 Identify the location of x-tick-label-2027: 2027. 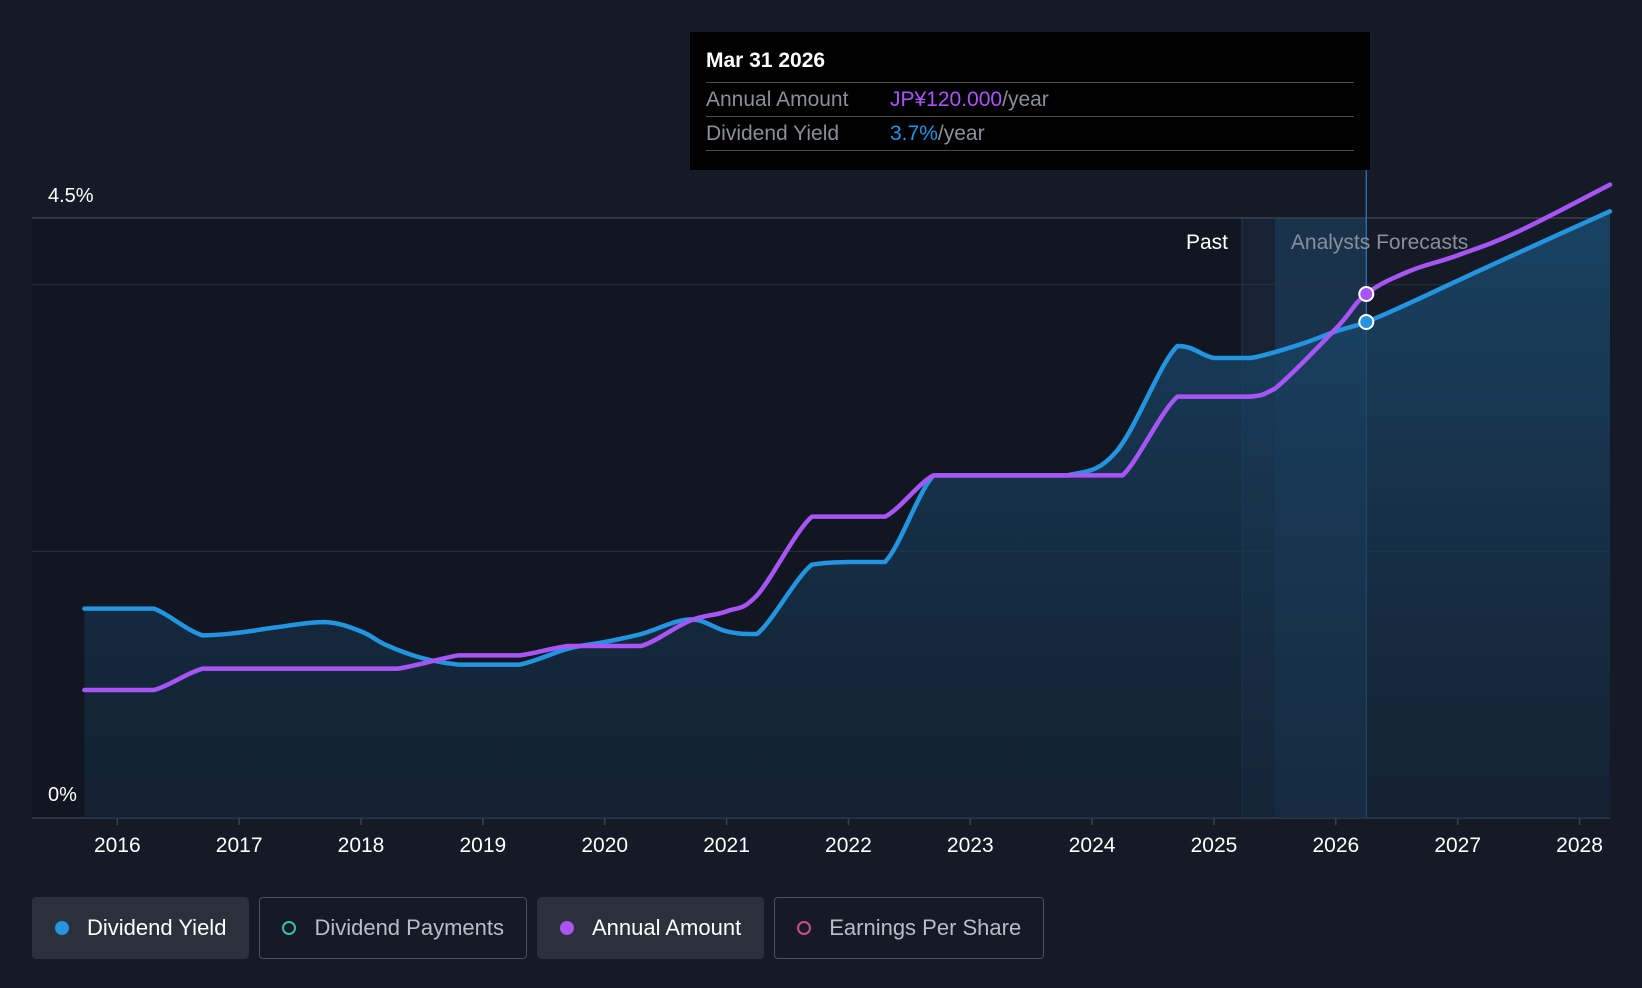
(1457, 845).